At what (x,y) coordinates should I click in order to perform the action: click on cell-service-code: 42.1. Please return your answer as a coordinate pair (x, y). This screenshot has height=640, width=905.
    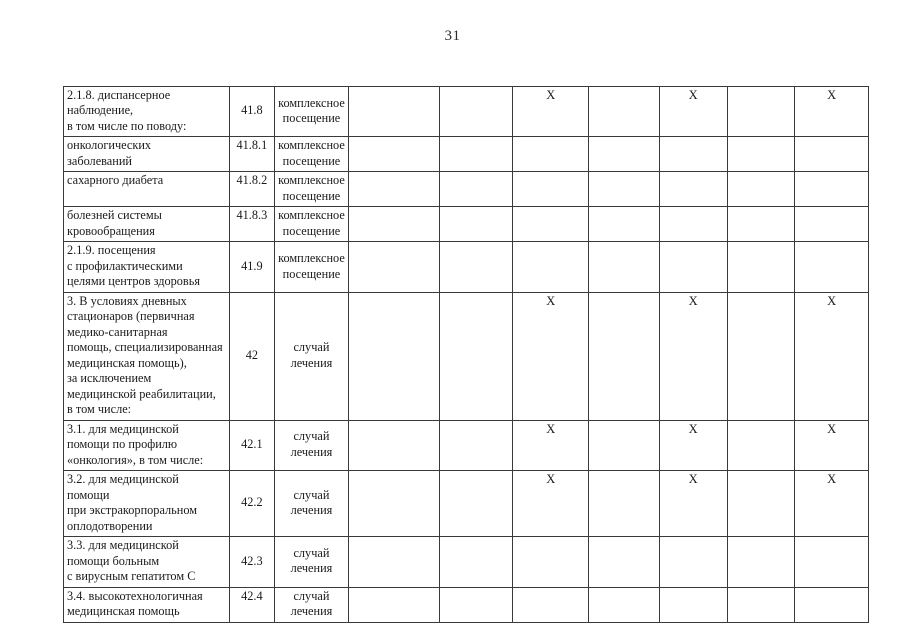
    Looking at the image, I should click on (252, 445).